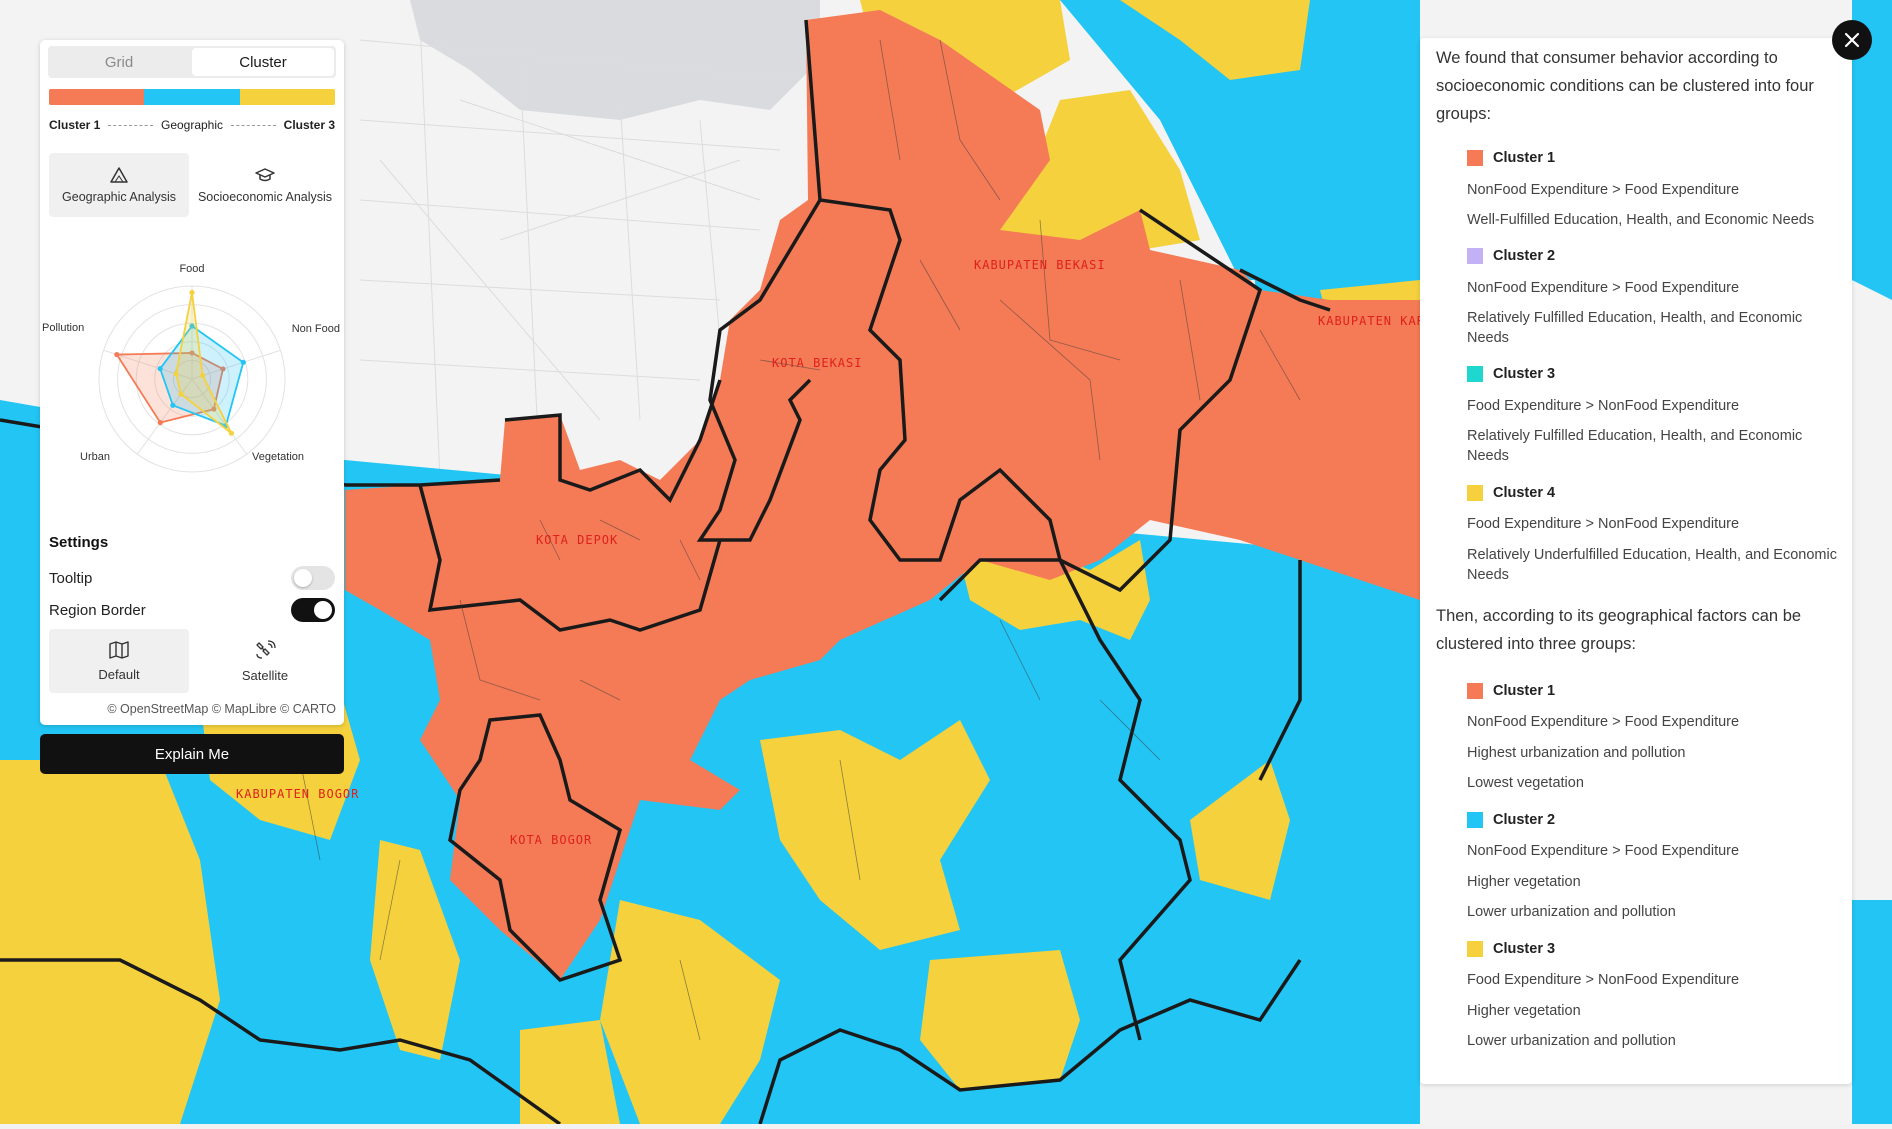 The height and width of the screenshot is (1129, 1892). Describe the element at coordinates (119, 62) in the screenshot. I see `tab-grid: Grid` at that location.